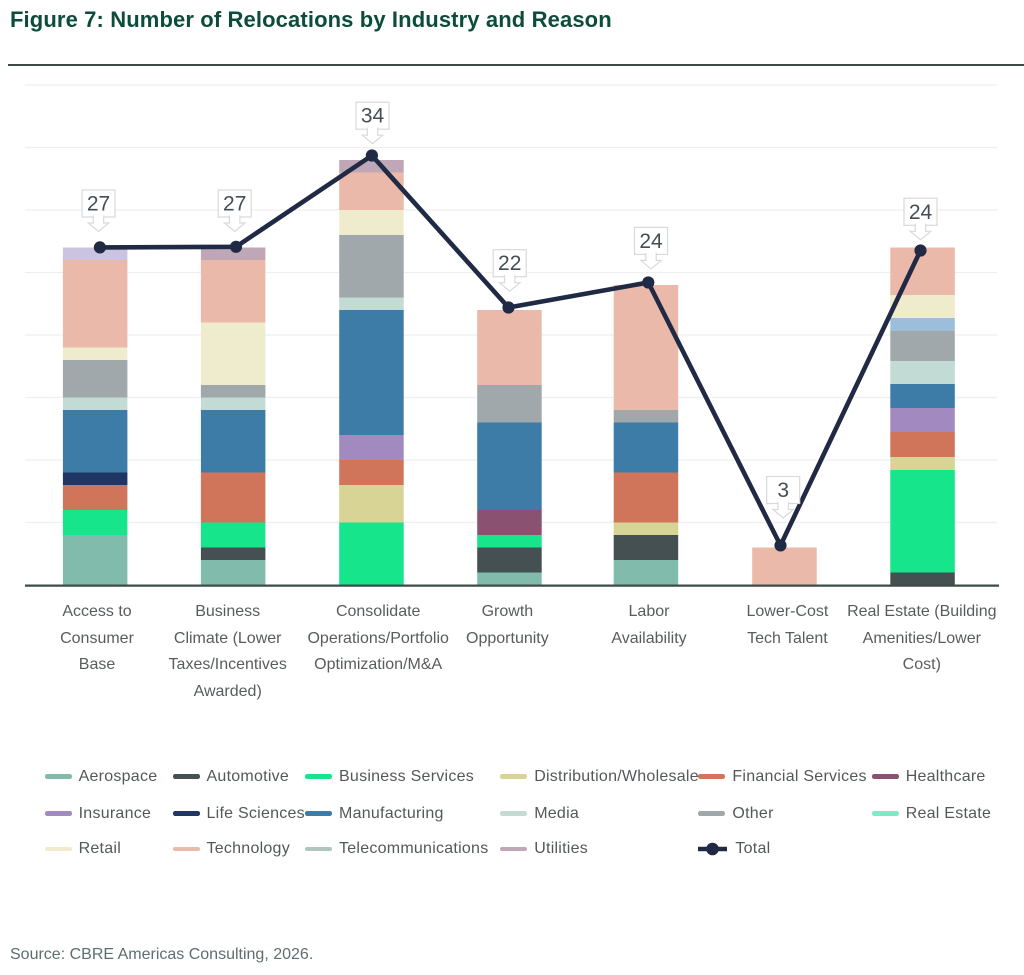 This screenshot has height=975, width=1024. What do you see at coordinates (509, 263) in the screenshot?
I see `svg-text: 22` at bounding box center [509, 263].